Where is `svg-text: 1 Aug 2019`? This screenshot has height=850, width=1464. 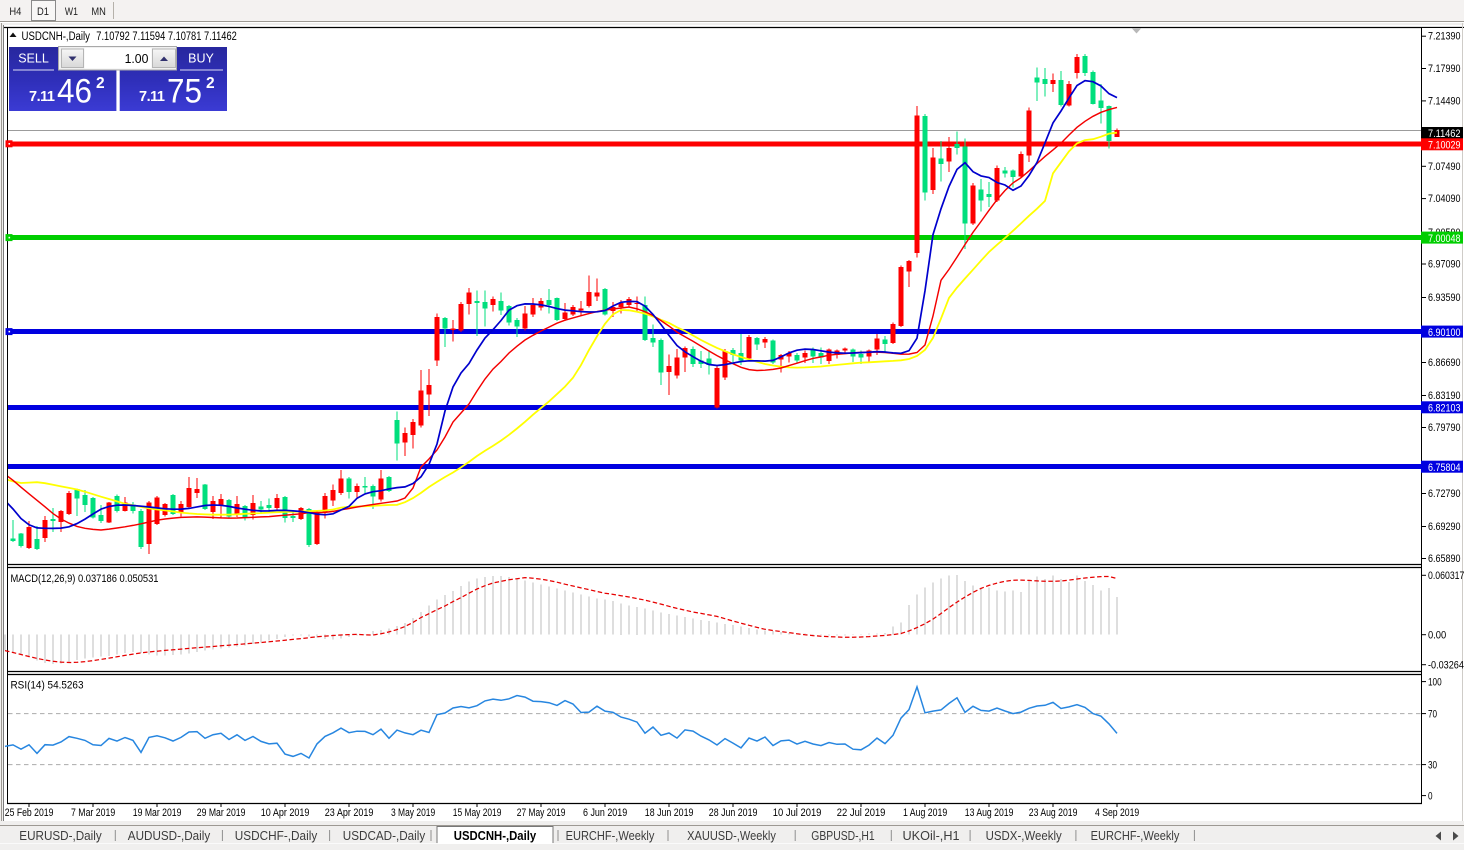 svg-text: 1 Aug 2019 is located at coordinates (925, 813).